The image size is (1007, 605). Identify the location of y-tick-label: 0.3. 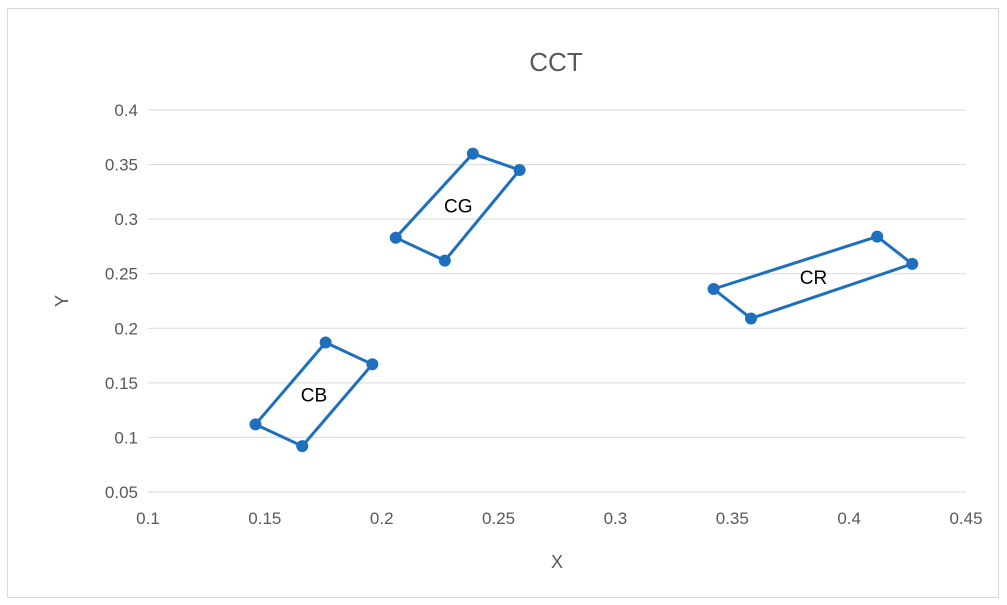
(126, 219).